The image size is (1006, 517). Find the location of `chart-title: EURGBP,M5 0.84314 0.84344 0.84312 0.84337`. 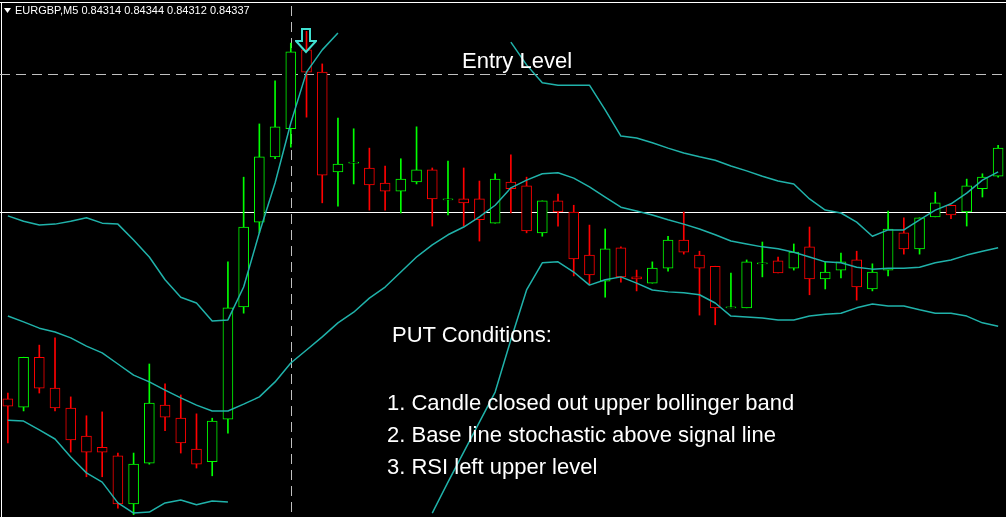

chart-title: EURGBP,M5 0.84314 0.84344 0.84312 0.84337 is located at coordinates (132, 10).